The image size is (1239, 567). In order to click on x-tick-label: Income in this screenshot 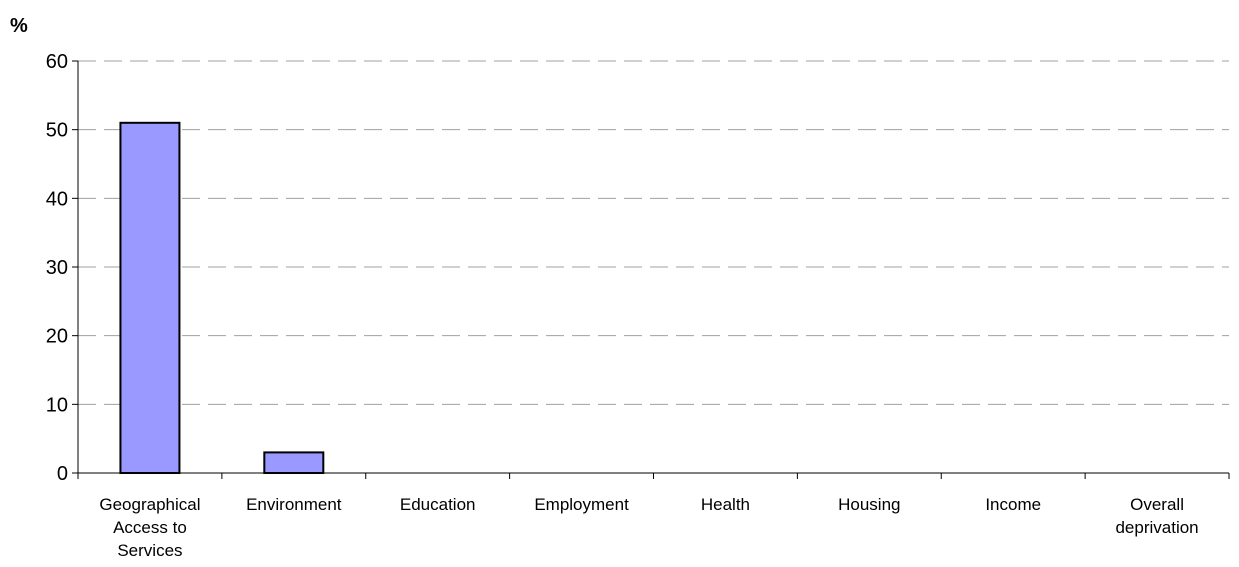, I will do `click(1013, 504)`.